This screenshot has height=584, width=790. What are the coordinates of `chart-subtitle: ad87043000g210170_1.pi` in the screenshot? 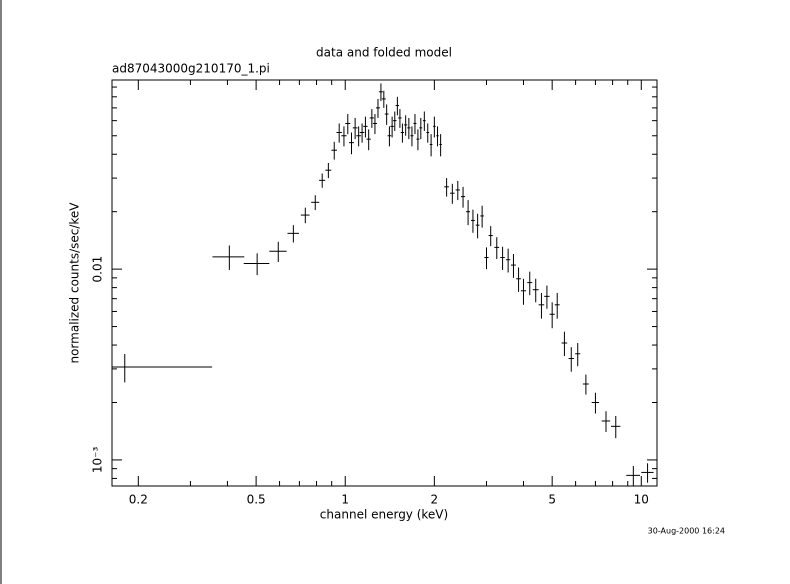 It's located at (191, 69).